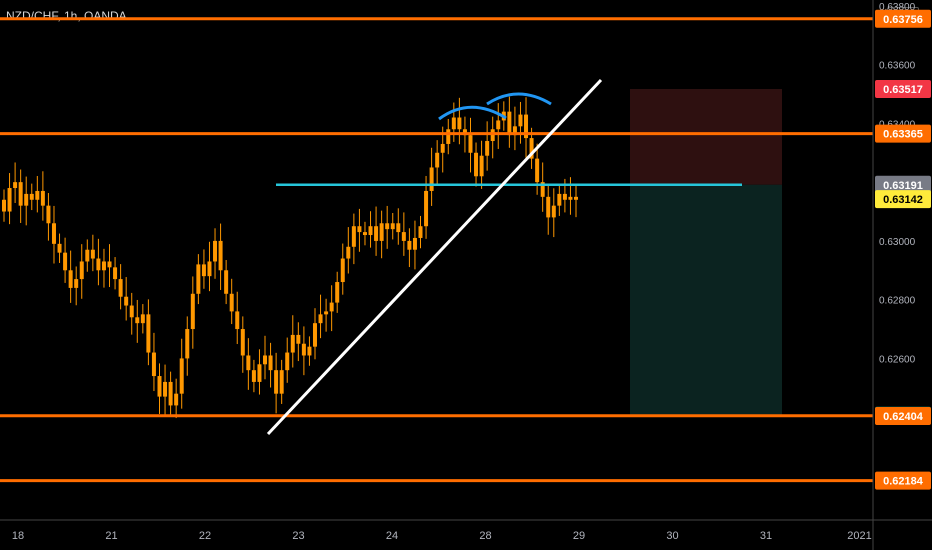 The height and width of the screenshot is (550, 932). Describe the element at coordinates (111, 536) in the screenshot. I see `x-tick-label: 21` at that location.